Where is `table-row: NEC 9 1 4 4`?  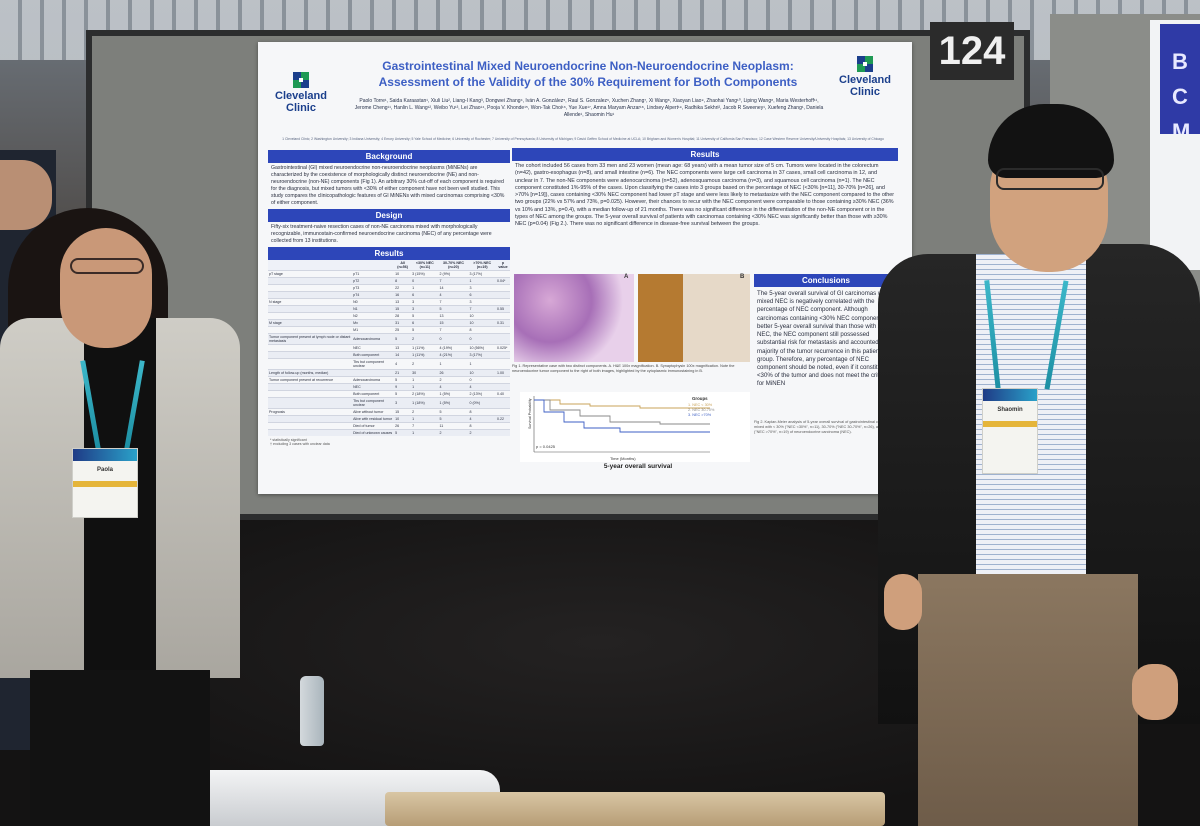
table-row: NEC 9 1 4 4 is located at coordinates (389, 387).